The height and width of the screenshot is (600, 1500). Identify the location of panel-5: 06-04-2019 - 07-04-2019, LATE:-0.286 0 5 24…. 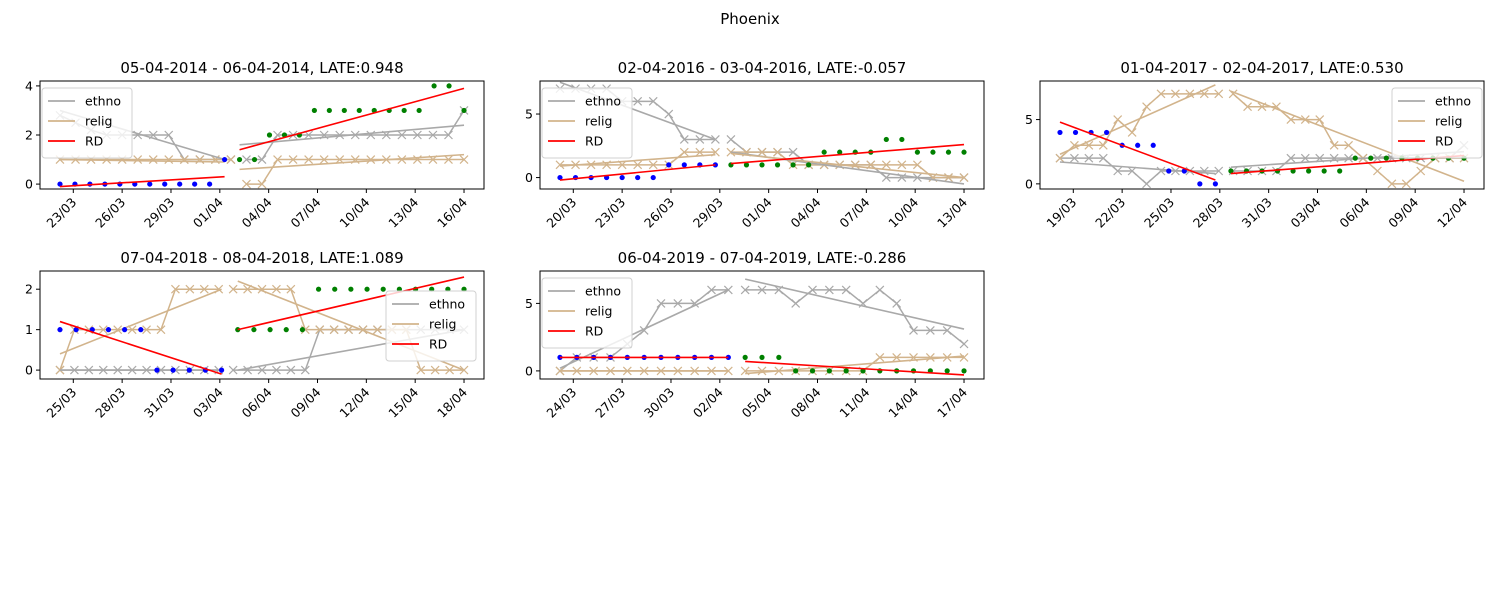
(755, 335).